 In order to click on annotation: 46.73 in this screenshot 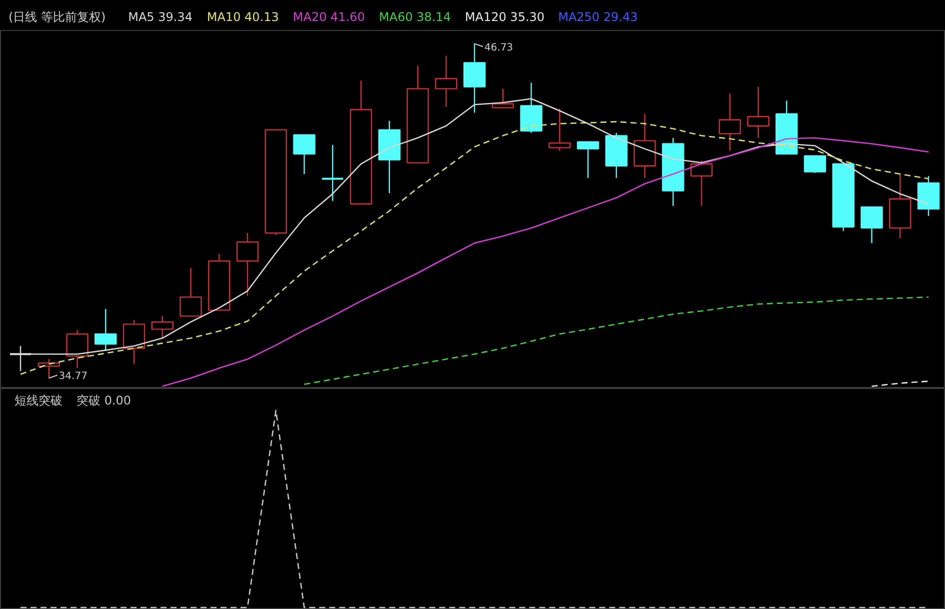, I will do `click(499, 48)`.